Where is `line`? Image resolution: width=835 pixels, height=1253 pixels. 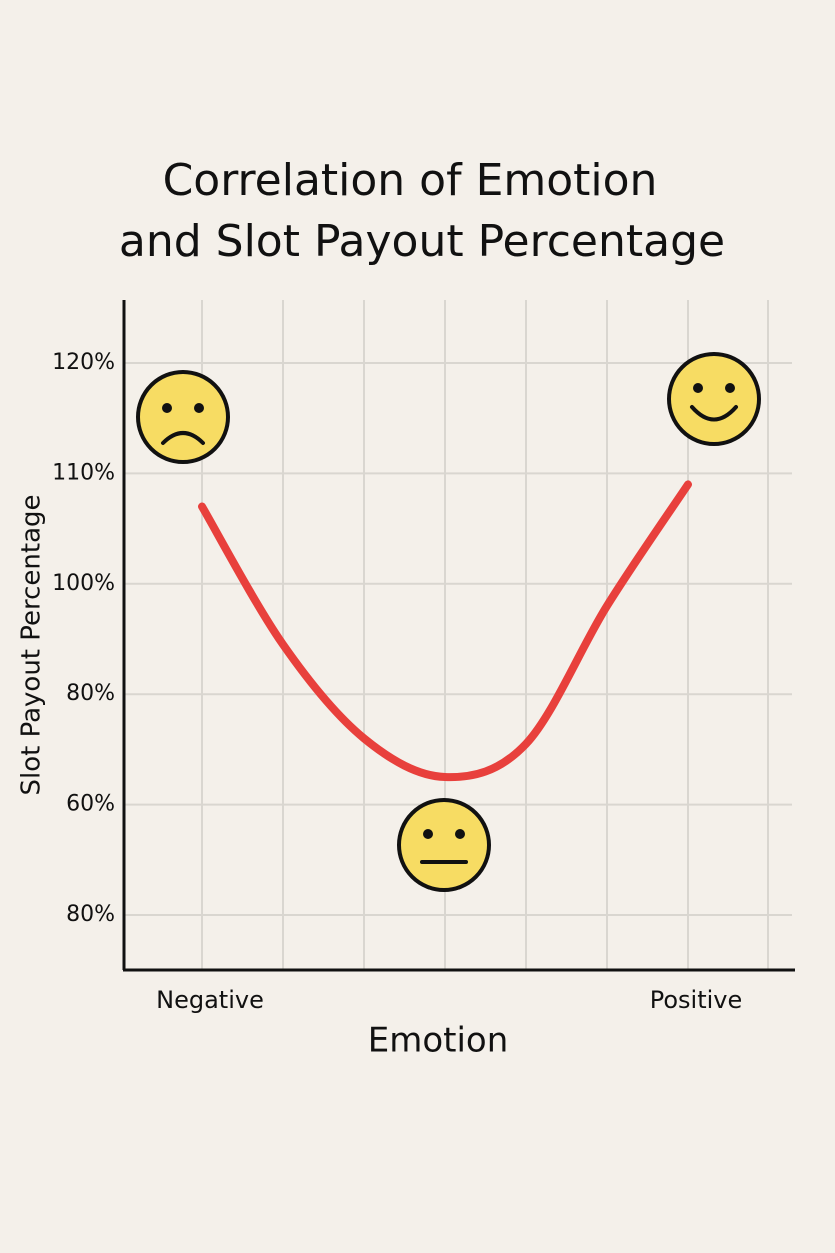 line is located at coordinates (445, 631).